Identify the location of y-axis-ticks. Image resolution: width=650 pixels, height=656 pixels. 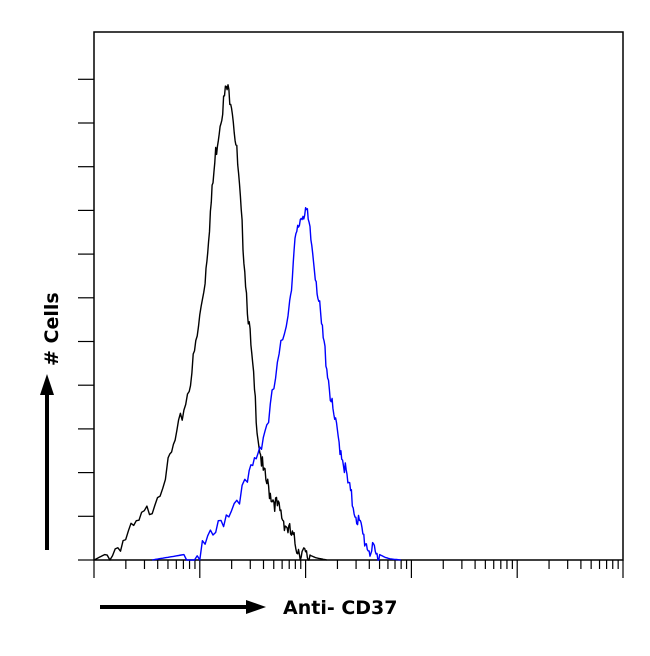
(86, 319).